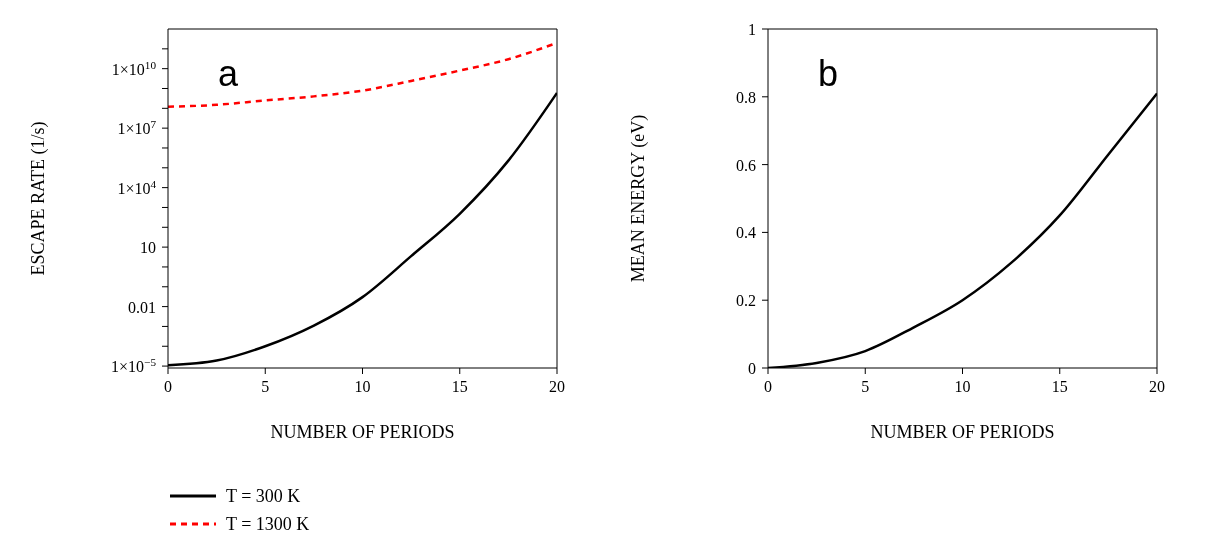 This screenshot has height=553, width=1219. I want to click on legend-label: T = 1300 K, so click(268, 524).